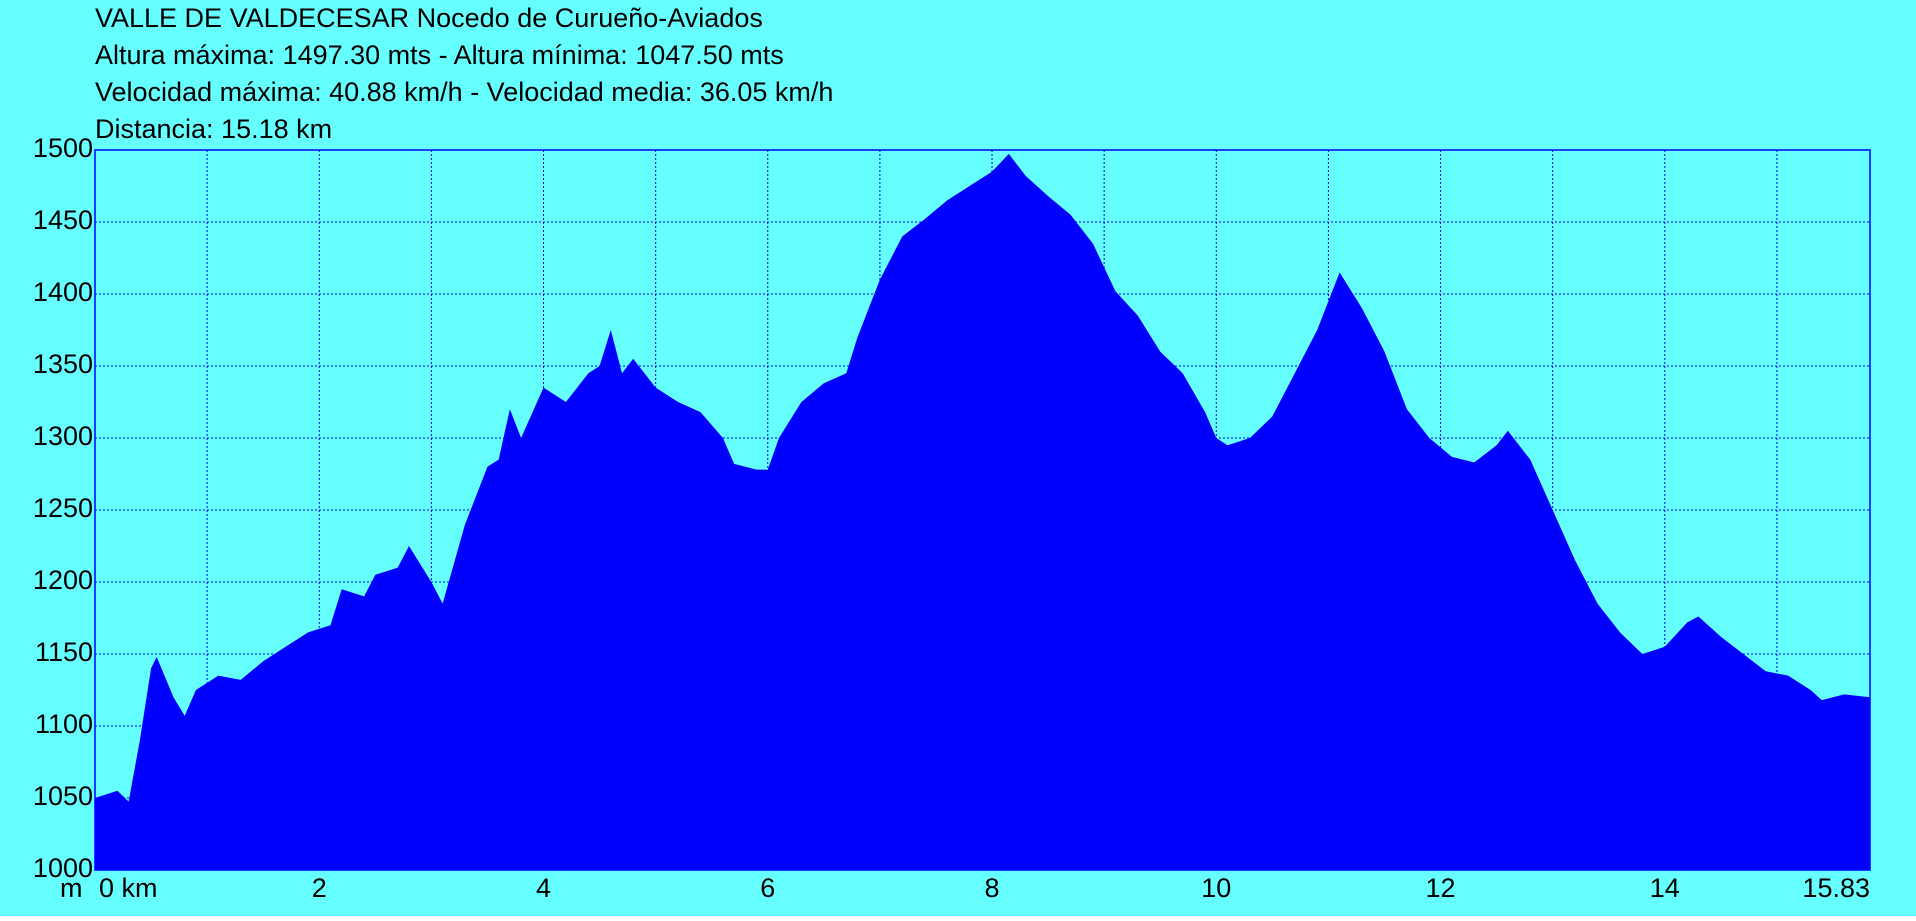 The height and width of the screenshot is (921, 1916). I want to click on y-tick-label: 1450, so click(63, 220).